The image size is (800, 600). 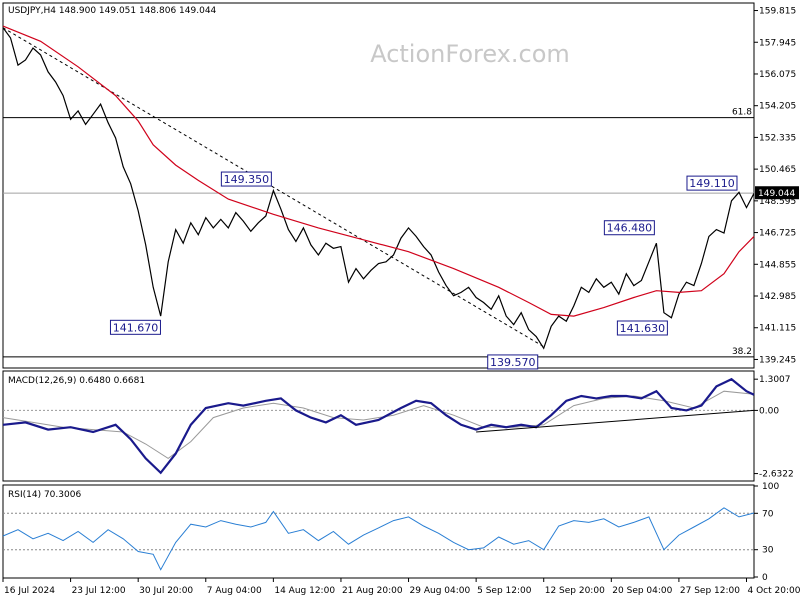 What do you see at coordinates (504, 591) in the screenshot?
I see `x-tick-label-7: 5 Sep 12:00` at bounding box center [504, 591].